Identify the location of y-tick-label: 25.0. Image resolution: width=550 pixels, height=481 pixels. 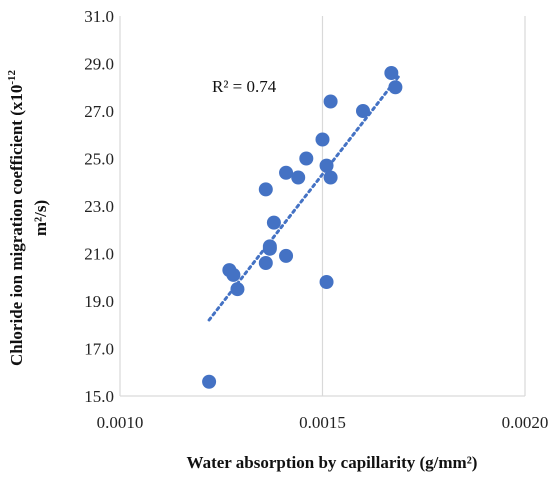
(99, 159).